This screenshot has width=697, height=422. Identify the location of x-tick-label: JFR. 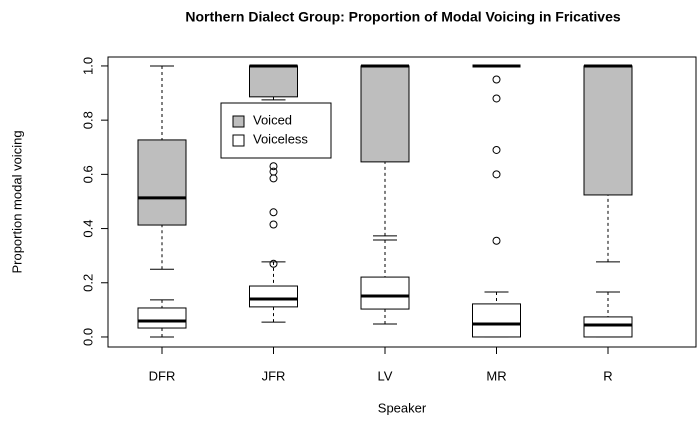
(274, 375).